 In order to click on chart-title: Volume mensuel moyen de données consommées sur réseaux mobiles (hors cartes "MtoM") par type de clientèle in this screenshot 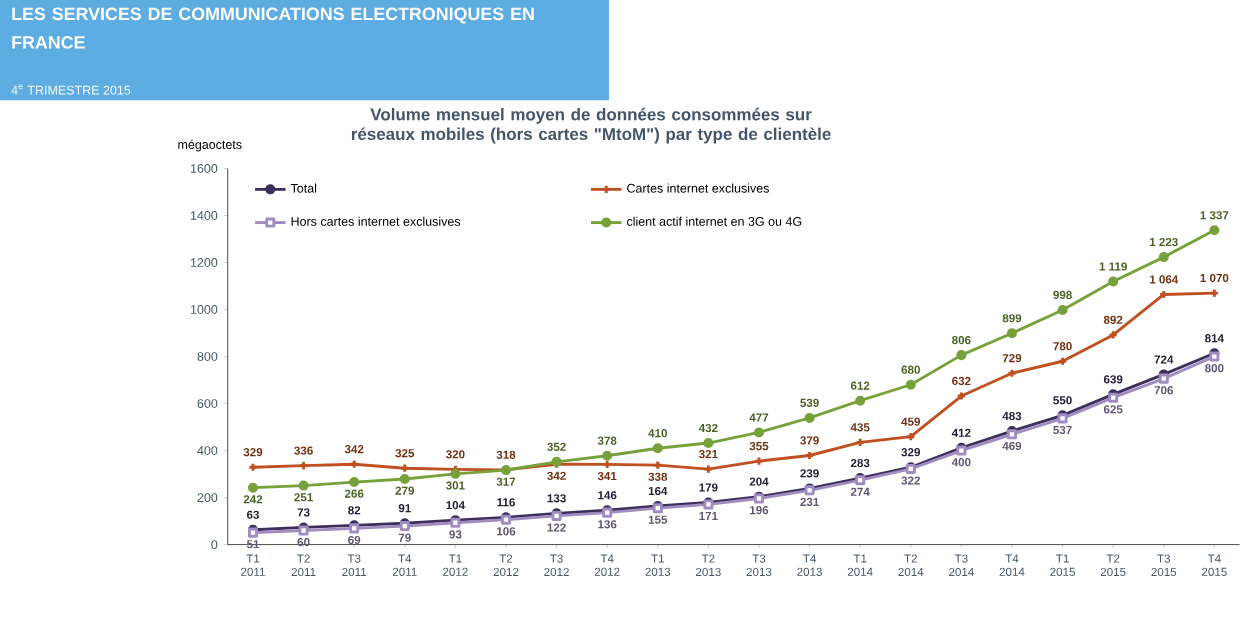, I will do `click(591, 125)`.